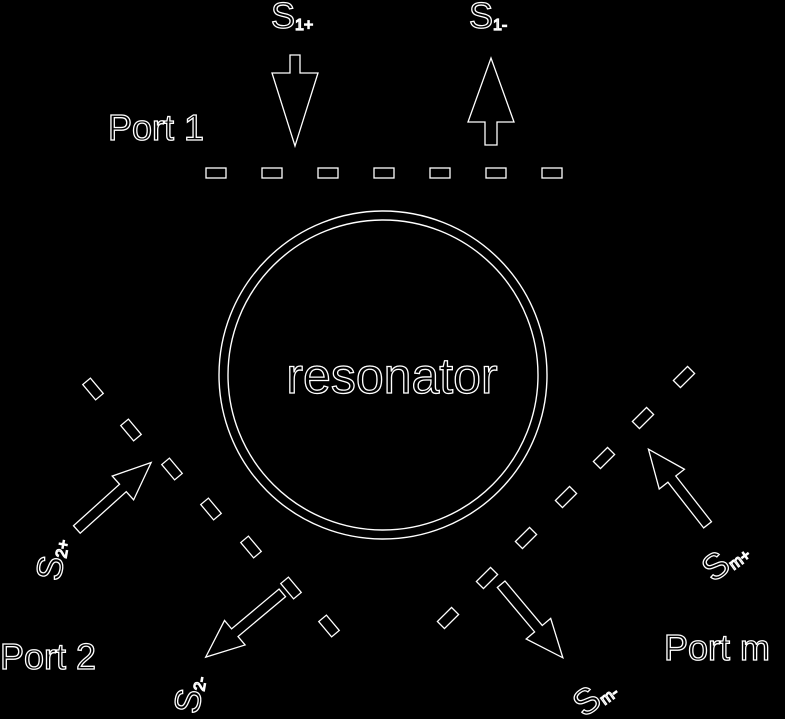  Describe the element at coordinates (594, 692) in the screenshot. I see `port-m-outgoing-symbol: Sm-` at that location.